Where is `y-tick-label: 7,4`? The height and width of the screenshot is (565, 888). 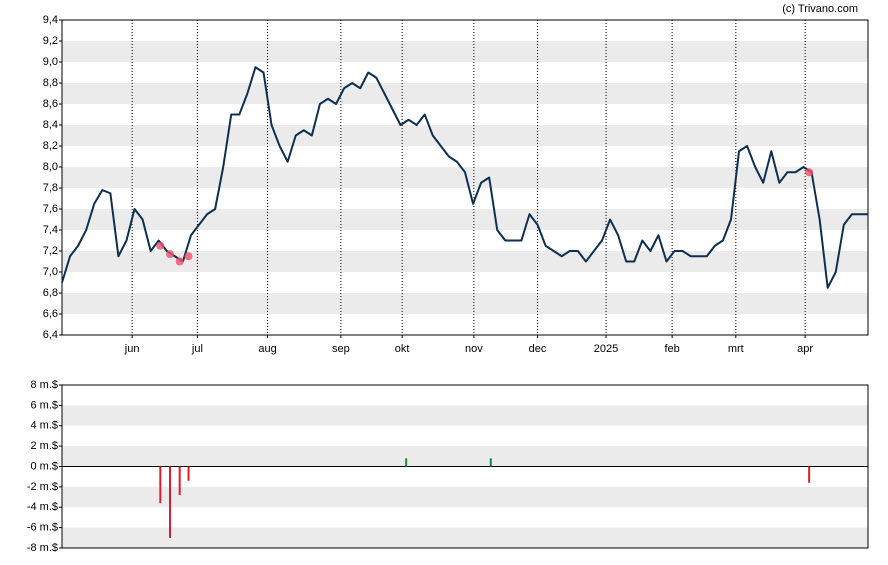
y-tick-label: 7,4 is located at coordinates (50, 230).